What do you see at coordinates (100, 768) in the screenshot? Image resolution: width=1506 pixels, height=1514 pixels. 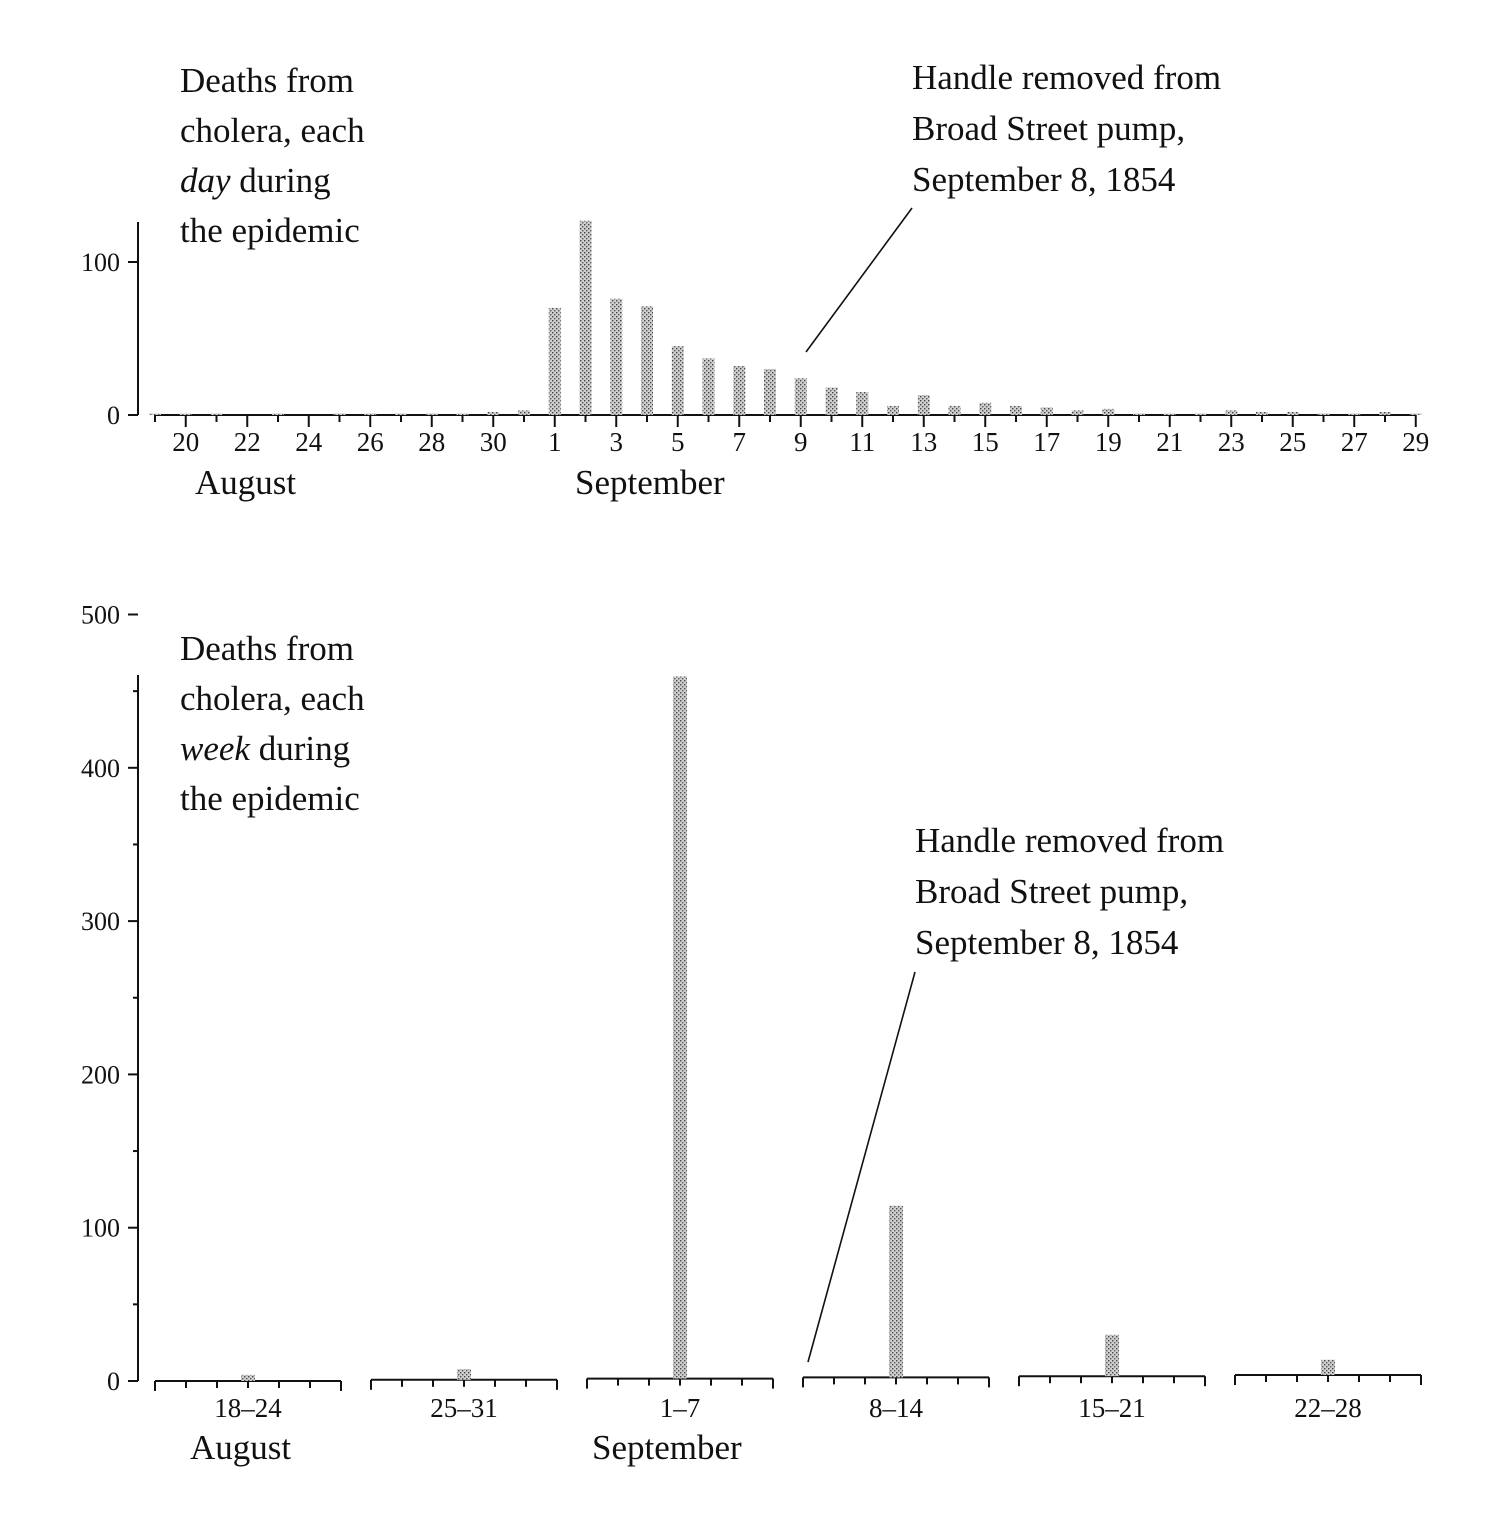 I see `weekly-y-tick-label: 400` at bounding box center [100, 768].